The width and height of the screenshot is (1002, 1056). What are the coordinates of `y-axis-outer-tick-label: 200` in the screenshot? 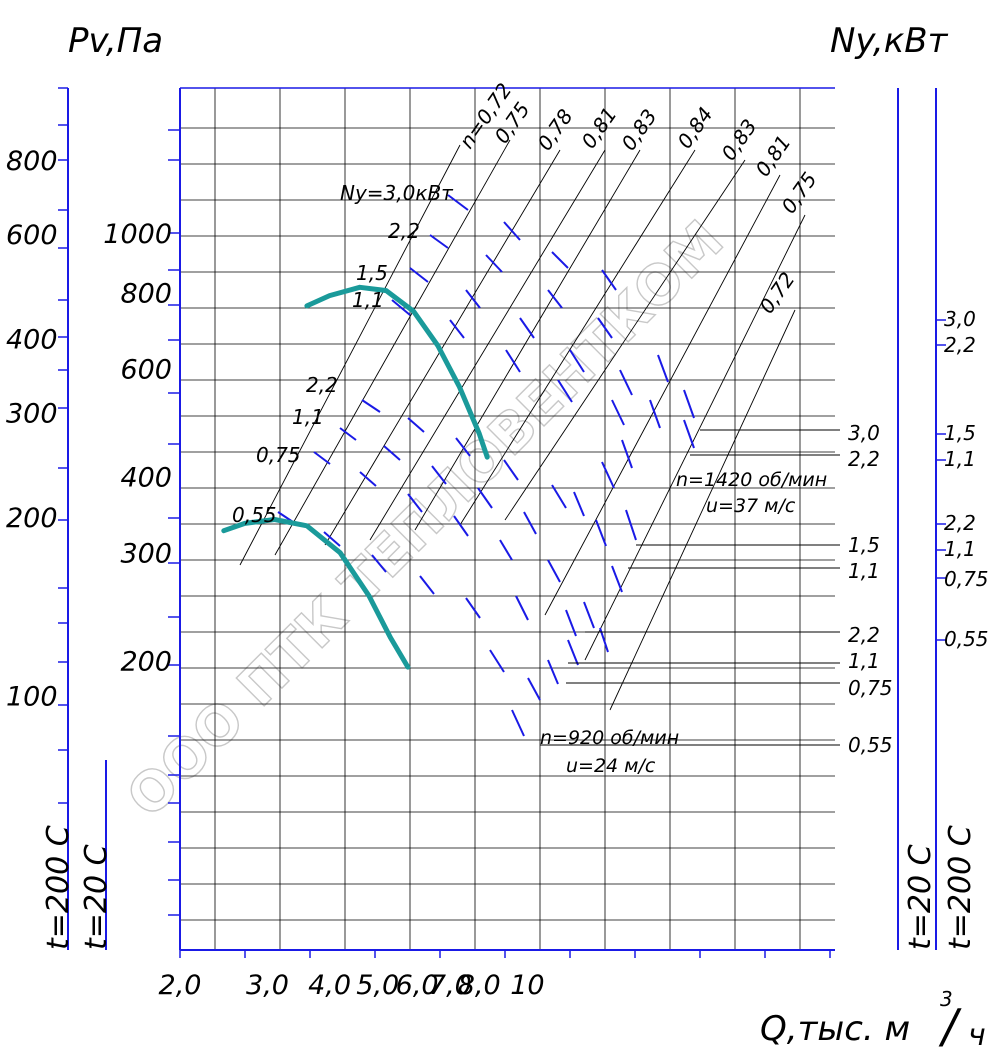 It's located at (32, 518).